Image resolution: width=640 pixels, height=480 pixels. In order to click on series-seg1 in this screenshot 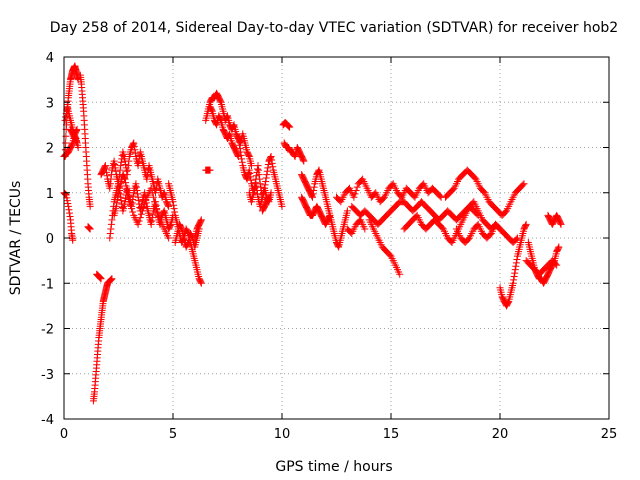, I will do `click(68, 216)`.